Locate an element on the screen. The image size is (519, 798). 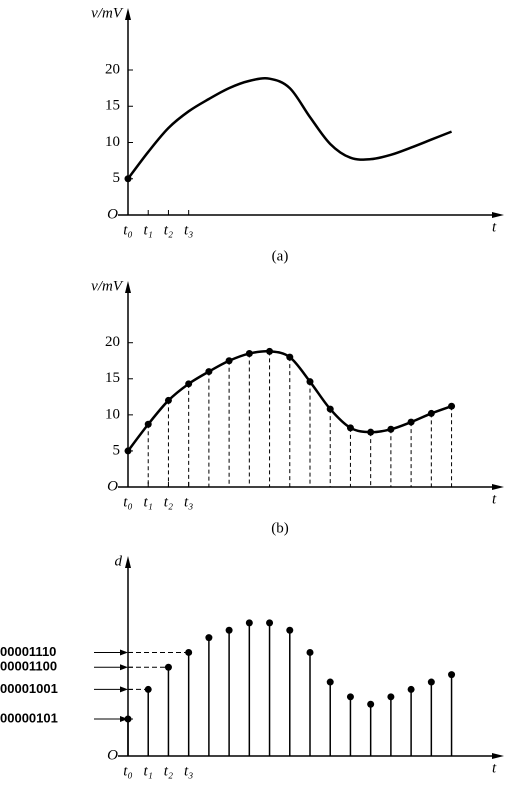
y-tick-label: 00001110 is located at coordinates (28, 651).